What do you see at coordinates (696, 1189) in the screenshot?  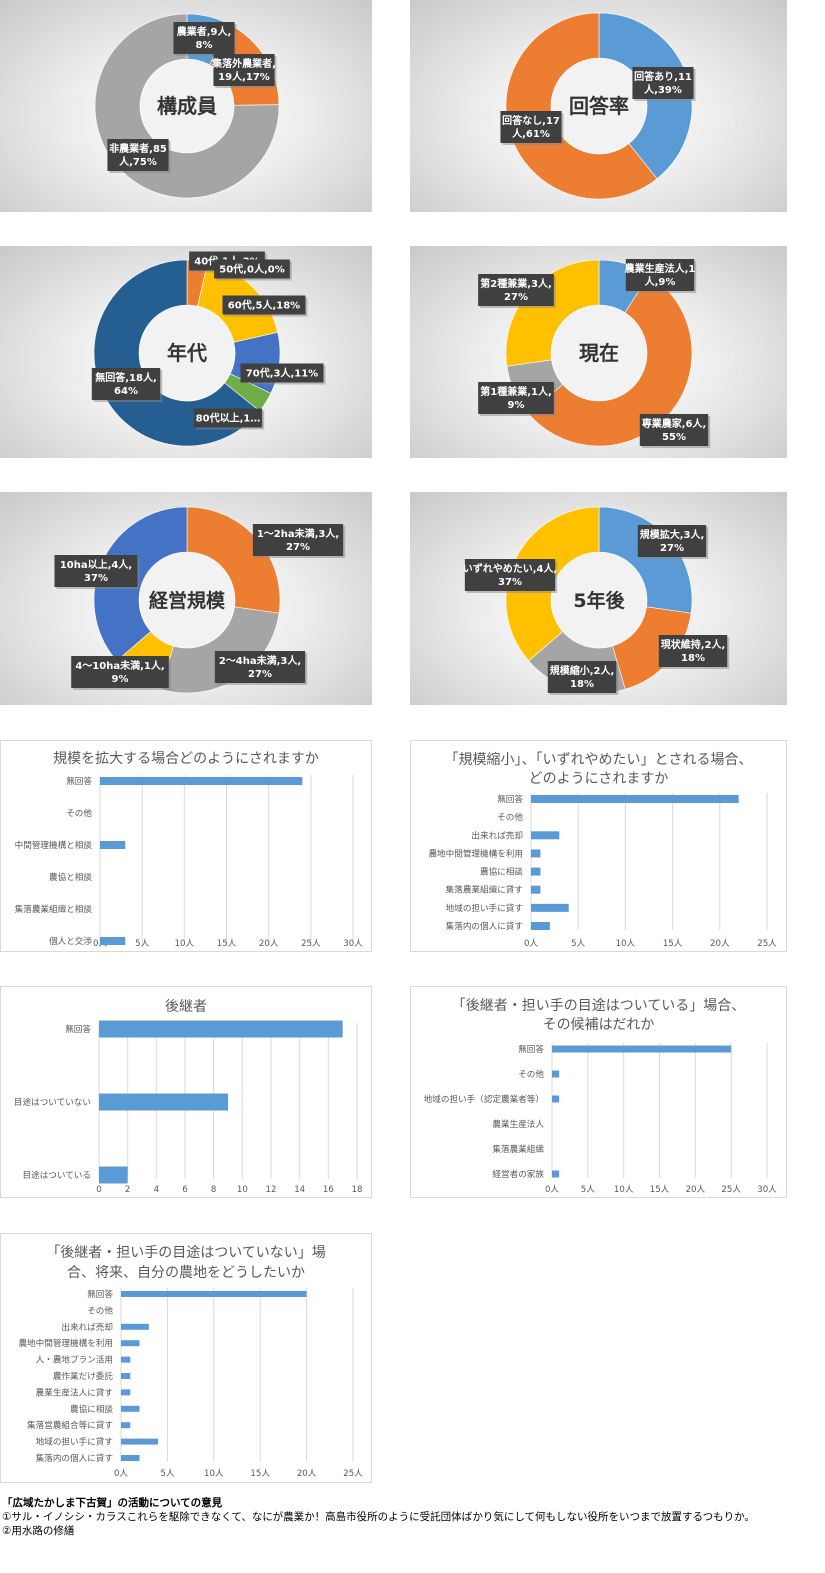 I see `tick-label: 20人` at bounding box center [696, 1189].